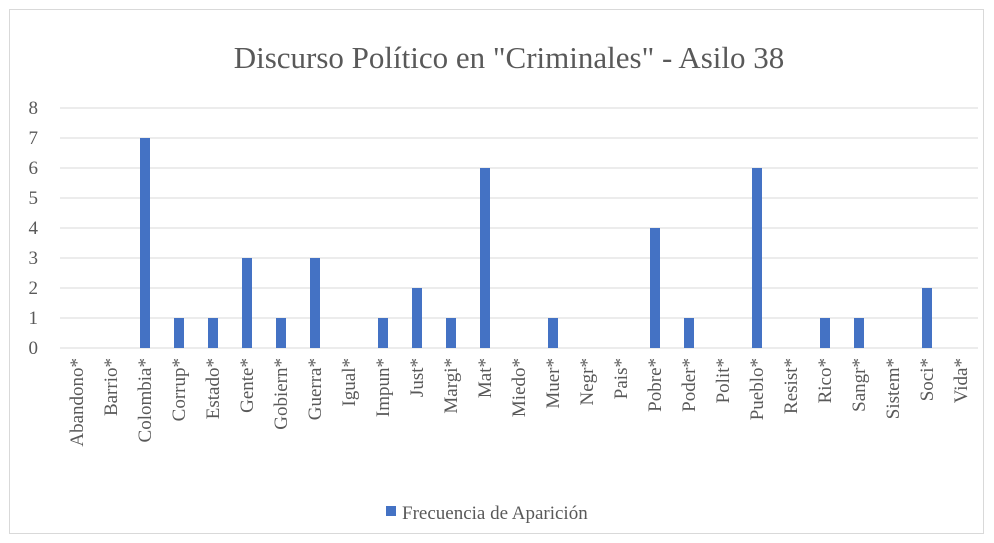 Image resolution: width=994 pixels, height=543 pixels. I want to click on x-tick-label: Margi*, so click(451, 386).